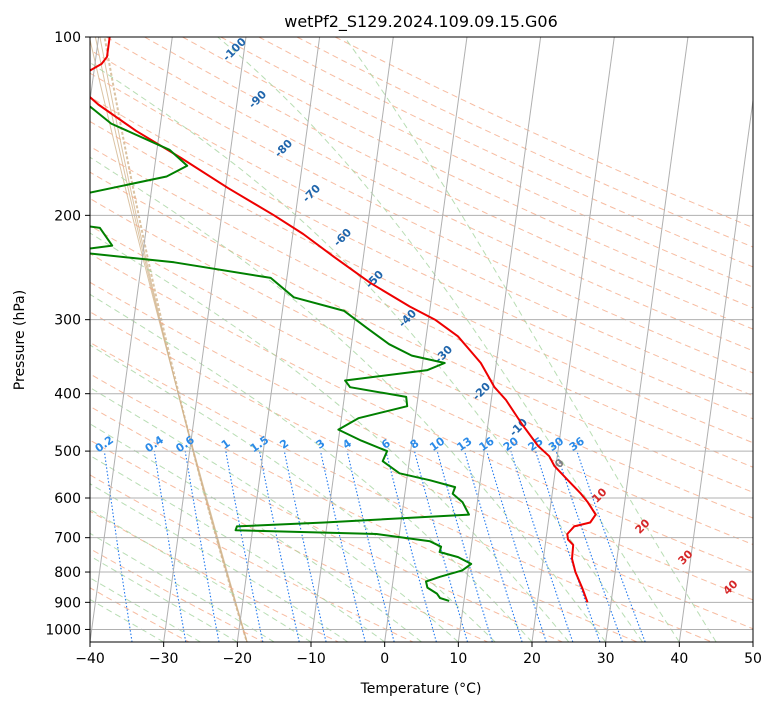  Describe the element at coordinates (753, 659) in the screenshot. I see `x-tick-label: 50` at that location.